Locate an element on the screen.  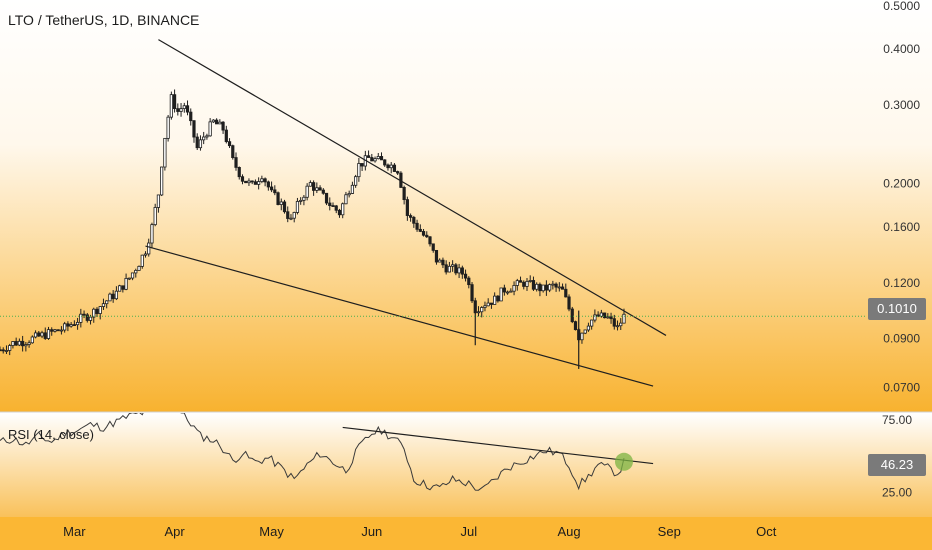
price-tick-label: 0.1600 is located at coordinates (901, 227).